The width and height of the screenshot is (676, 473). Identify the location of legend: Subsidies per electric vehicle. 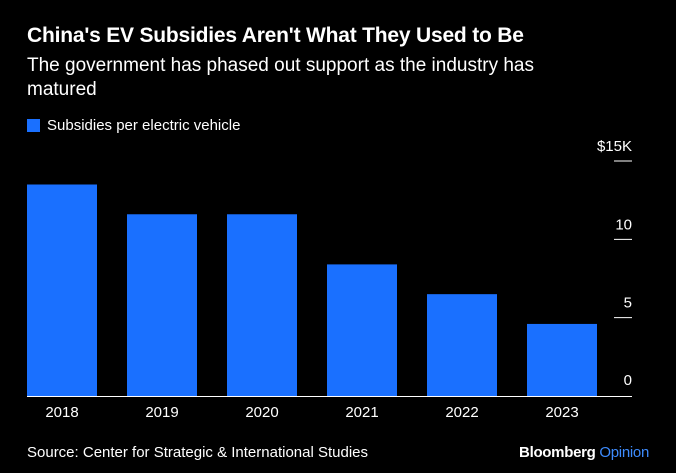
(133, 125).